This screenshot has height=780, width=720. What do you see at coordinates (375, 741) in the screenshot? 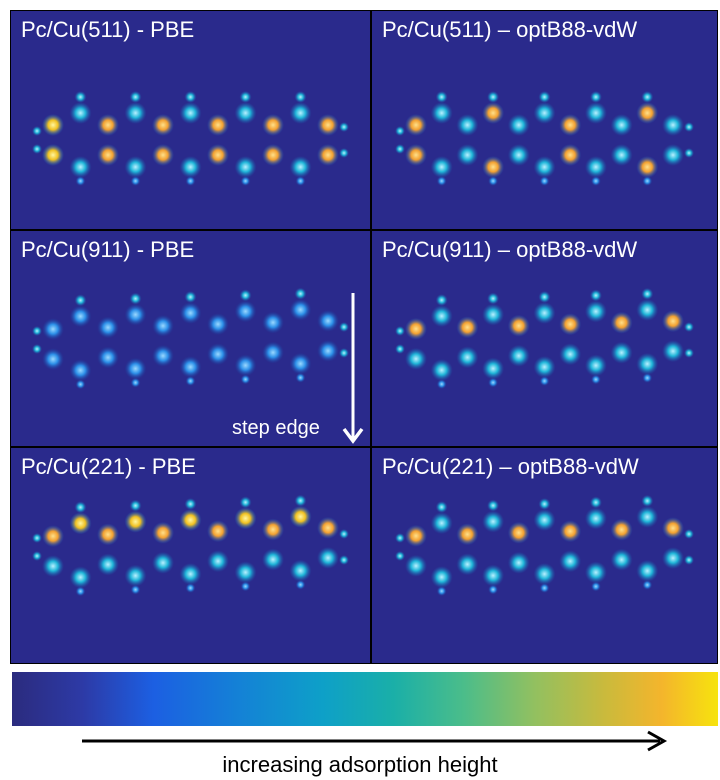
I see `height-axis-arrow` at bounding box center [375, 741].